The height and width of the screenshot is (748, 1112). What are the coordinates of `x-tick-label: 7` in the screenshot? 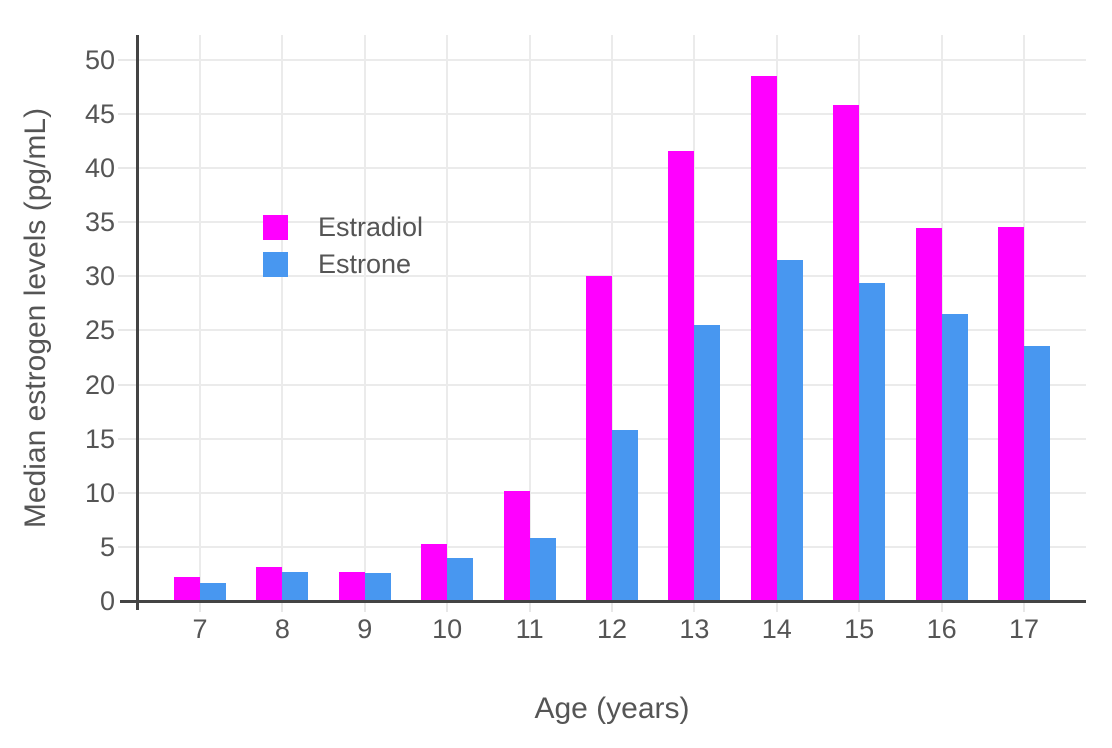 It's located at (200, 629).